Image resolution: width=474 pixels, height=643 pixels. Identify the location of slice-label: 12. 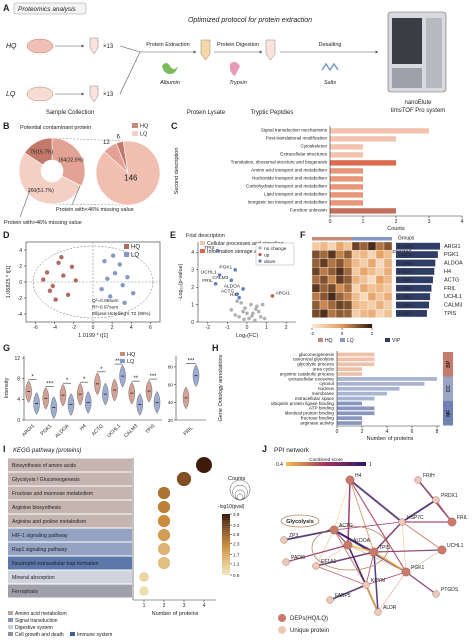
(106, 143).